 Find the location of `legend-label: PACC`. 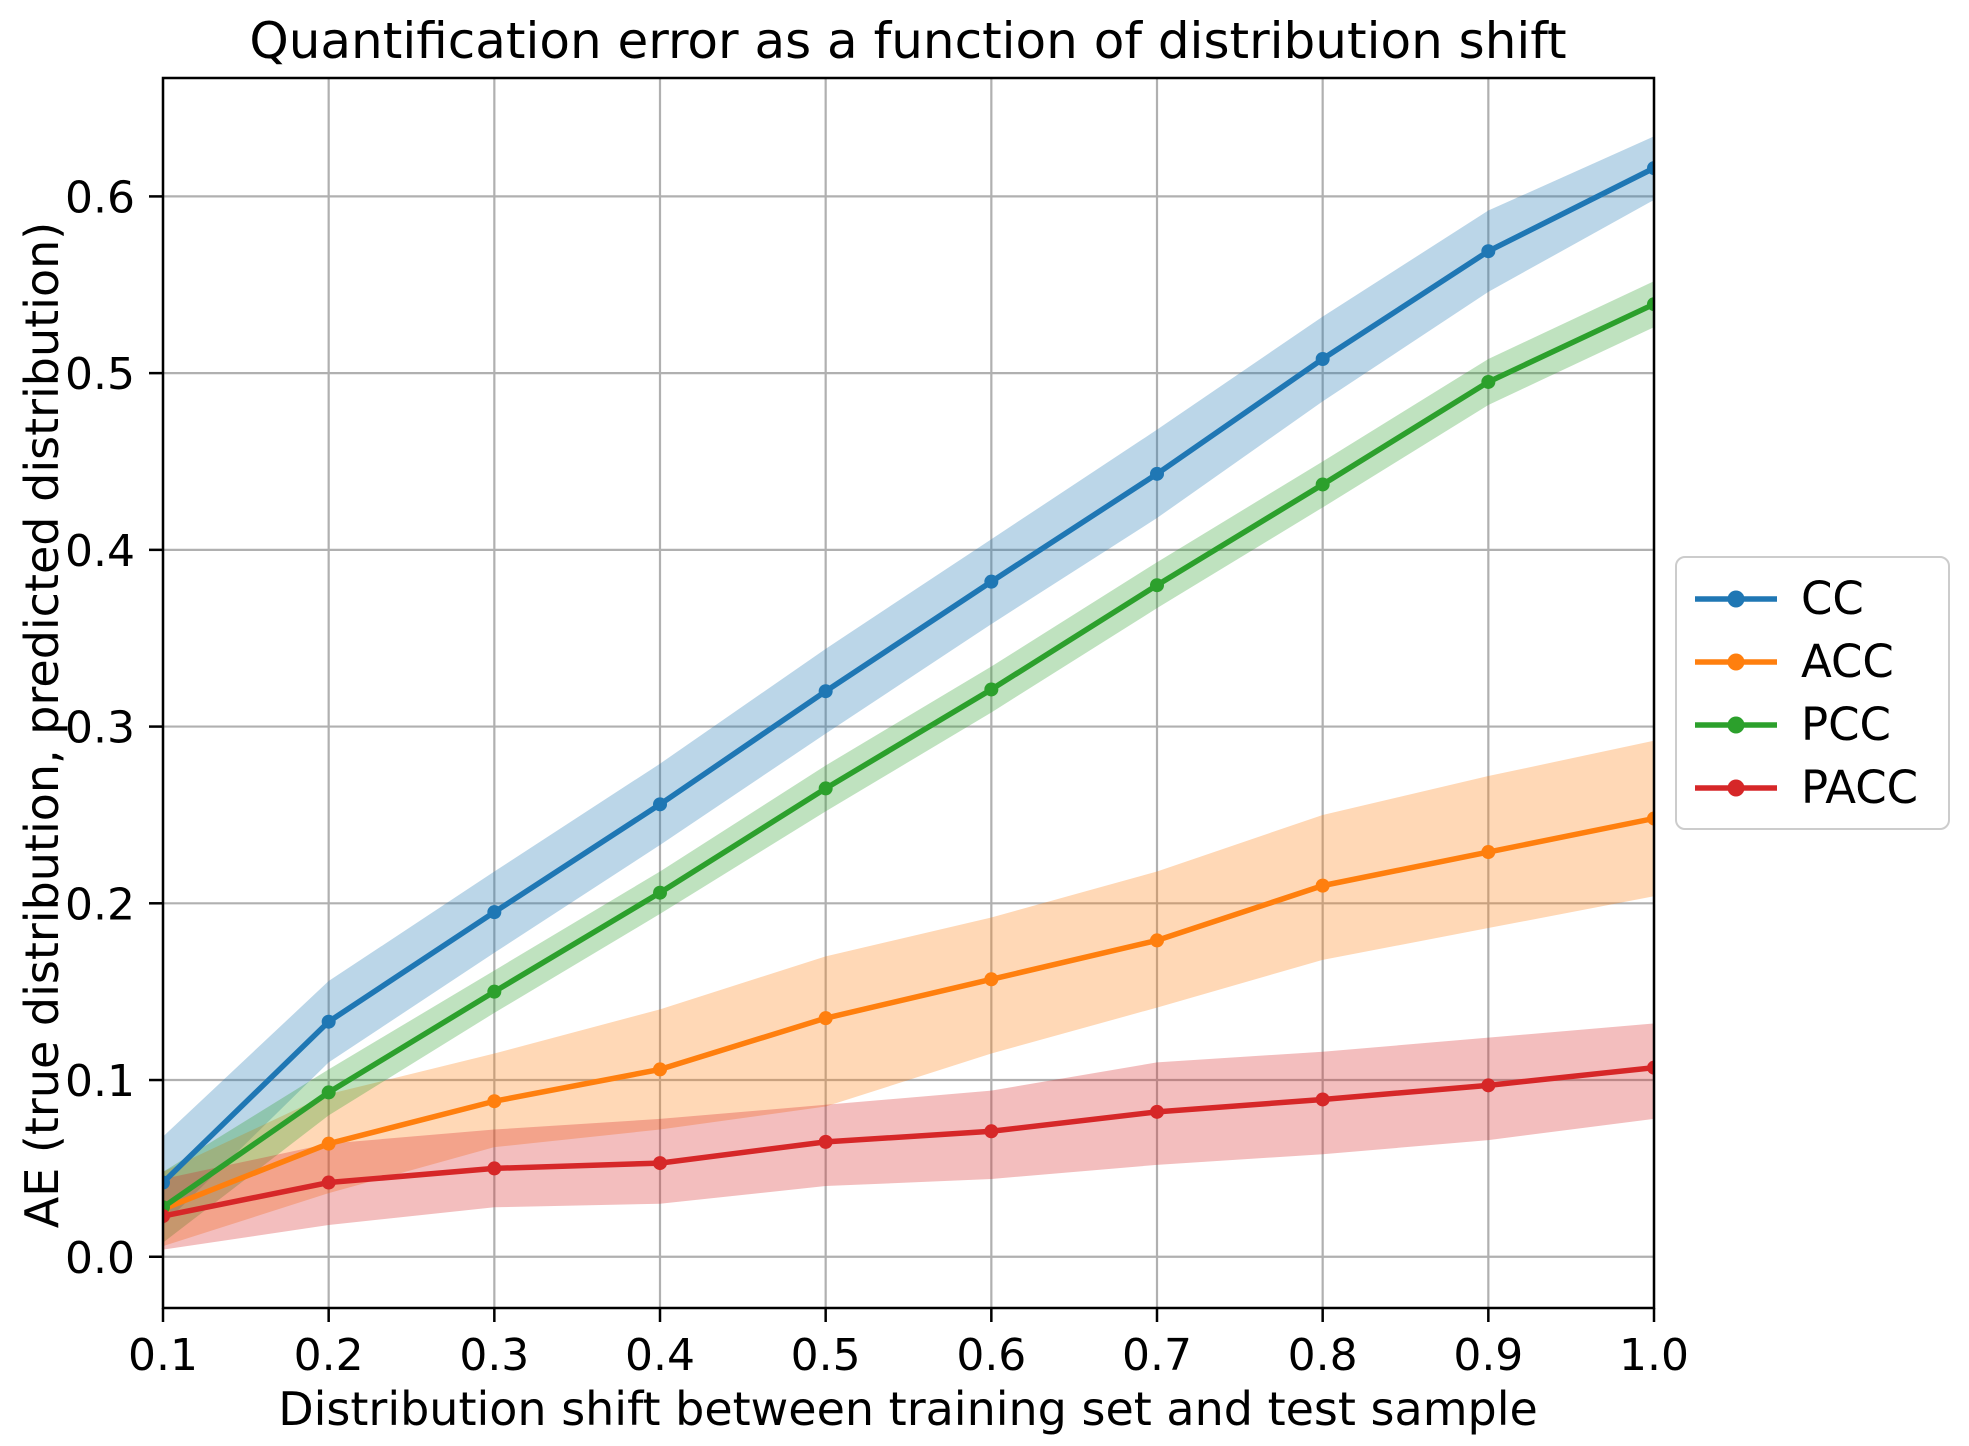

legend-label: PACC is located at coordinates (1860, 787).